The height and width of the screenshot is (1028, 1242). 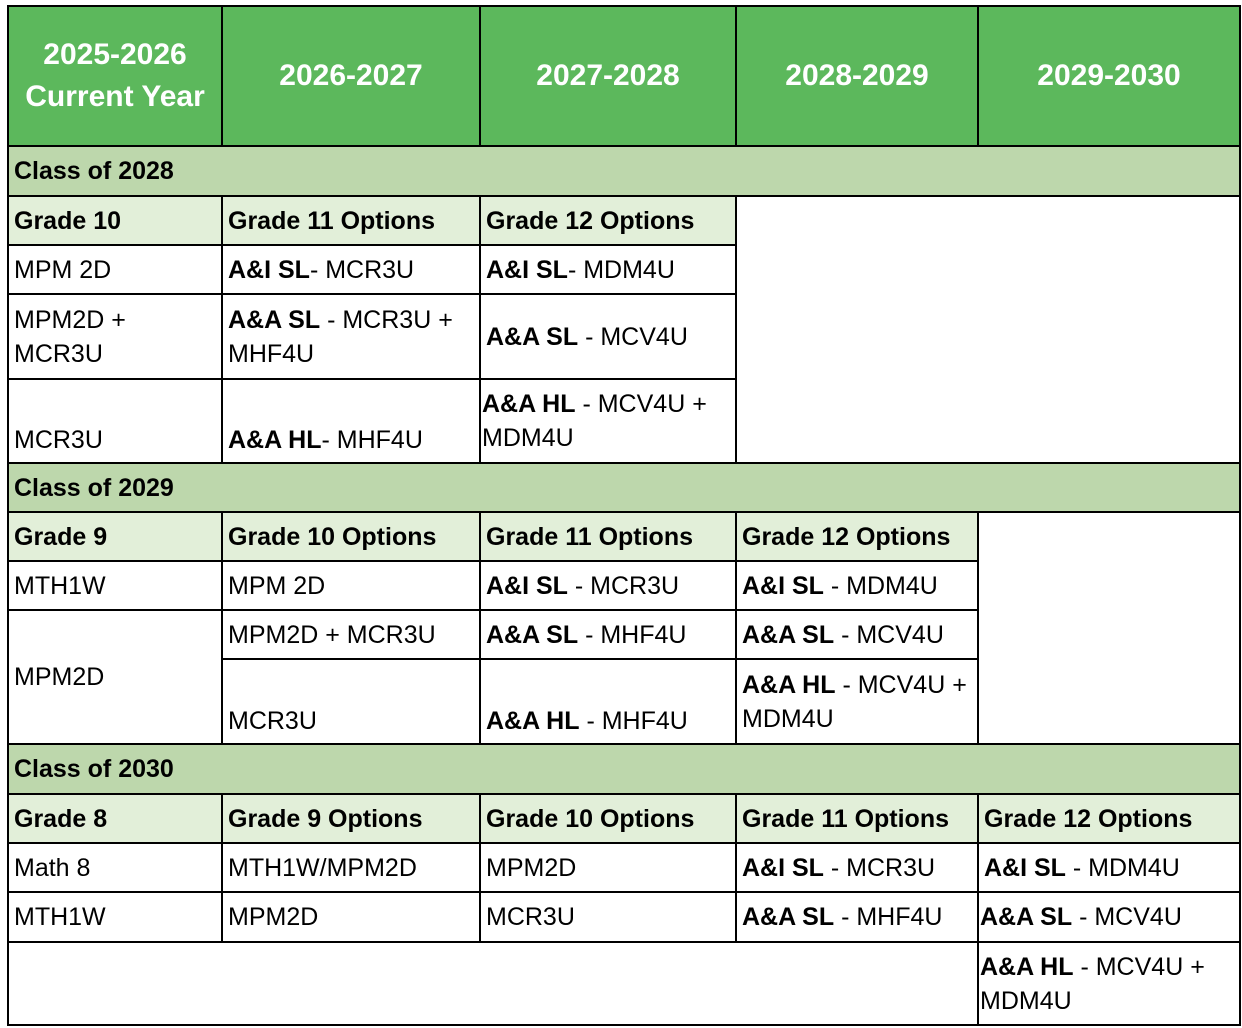 What do you see at coordinates (1026, 917) in the screenshot?
I see `c2030-r2-c5-bold: A&A SL` at bounding box center [1026, 917].